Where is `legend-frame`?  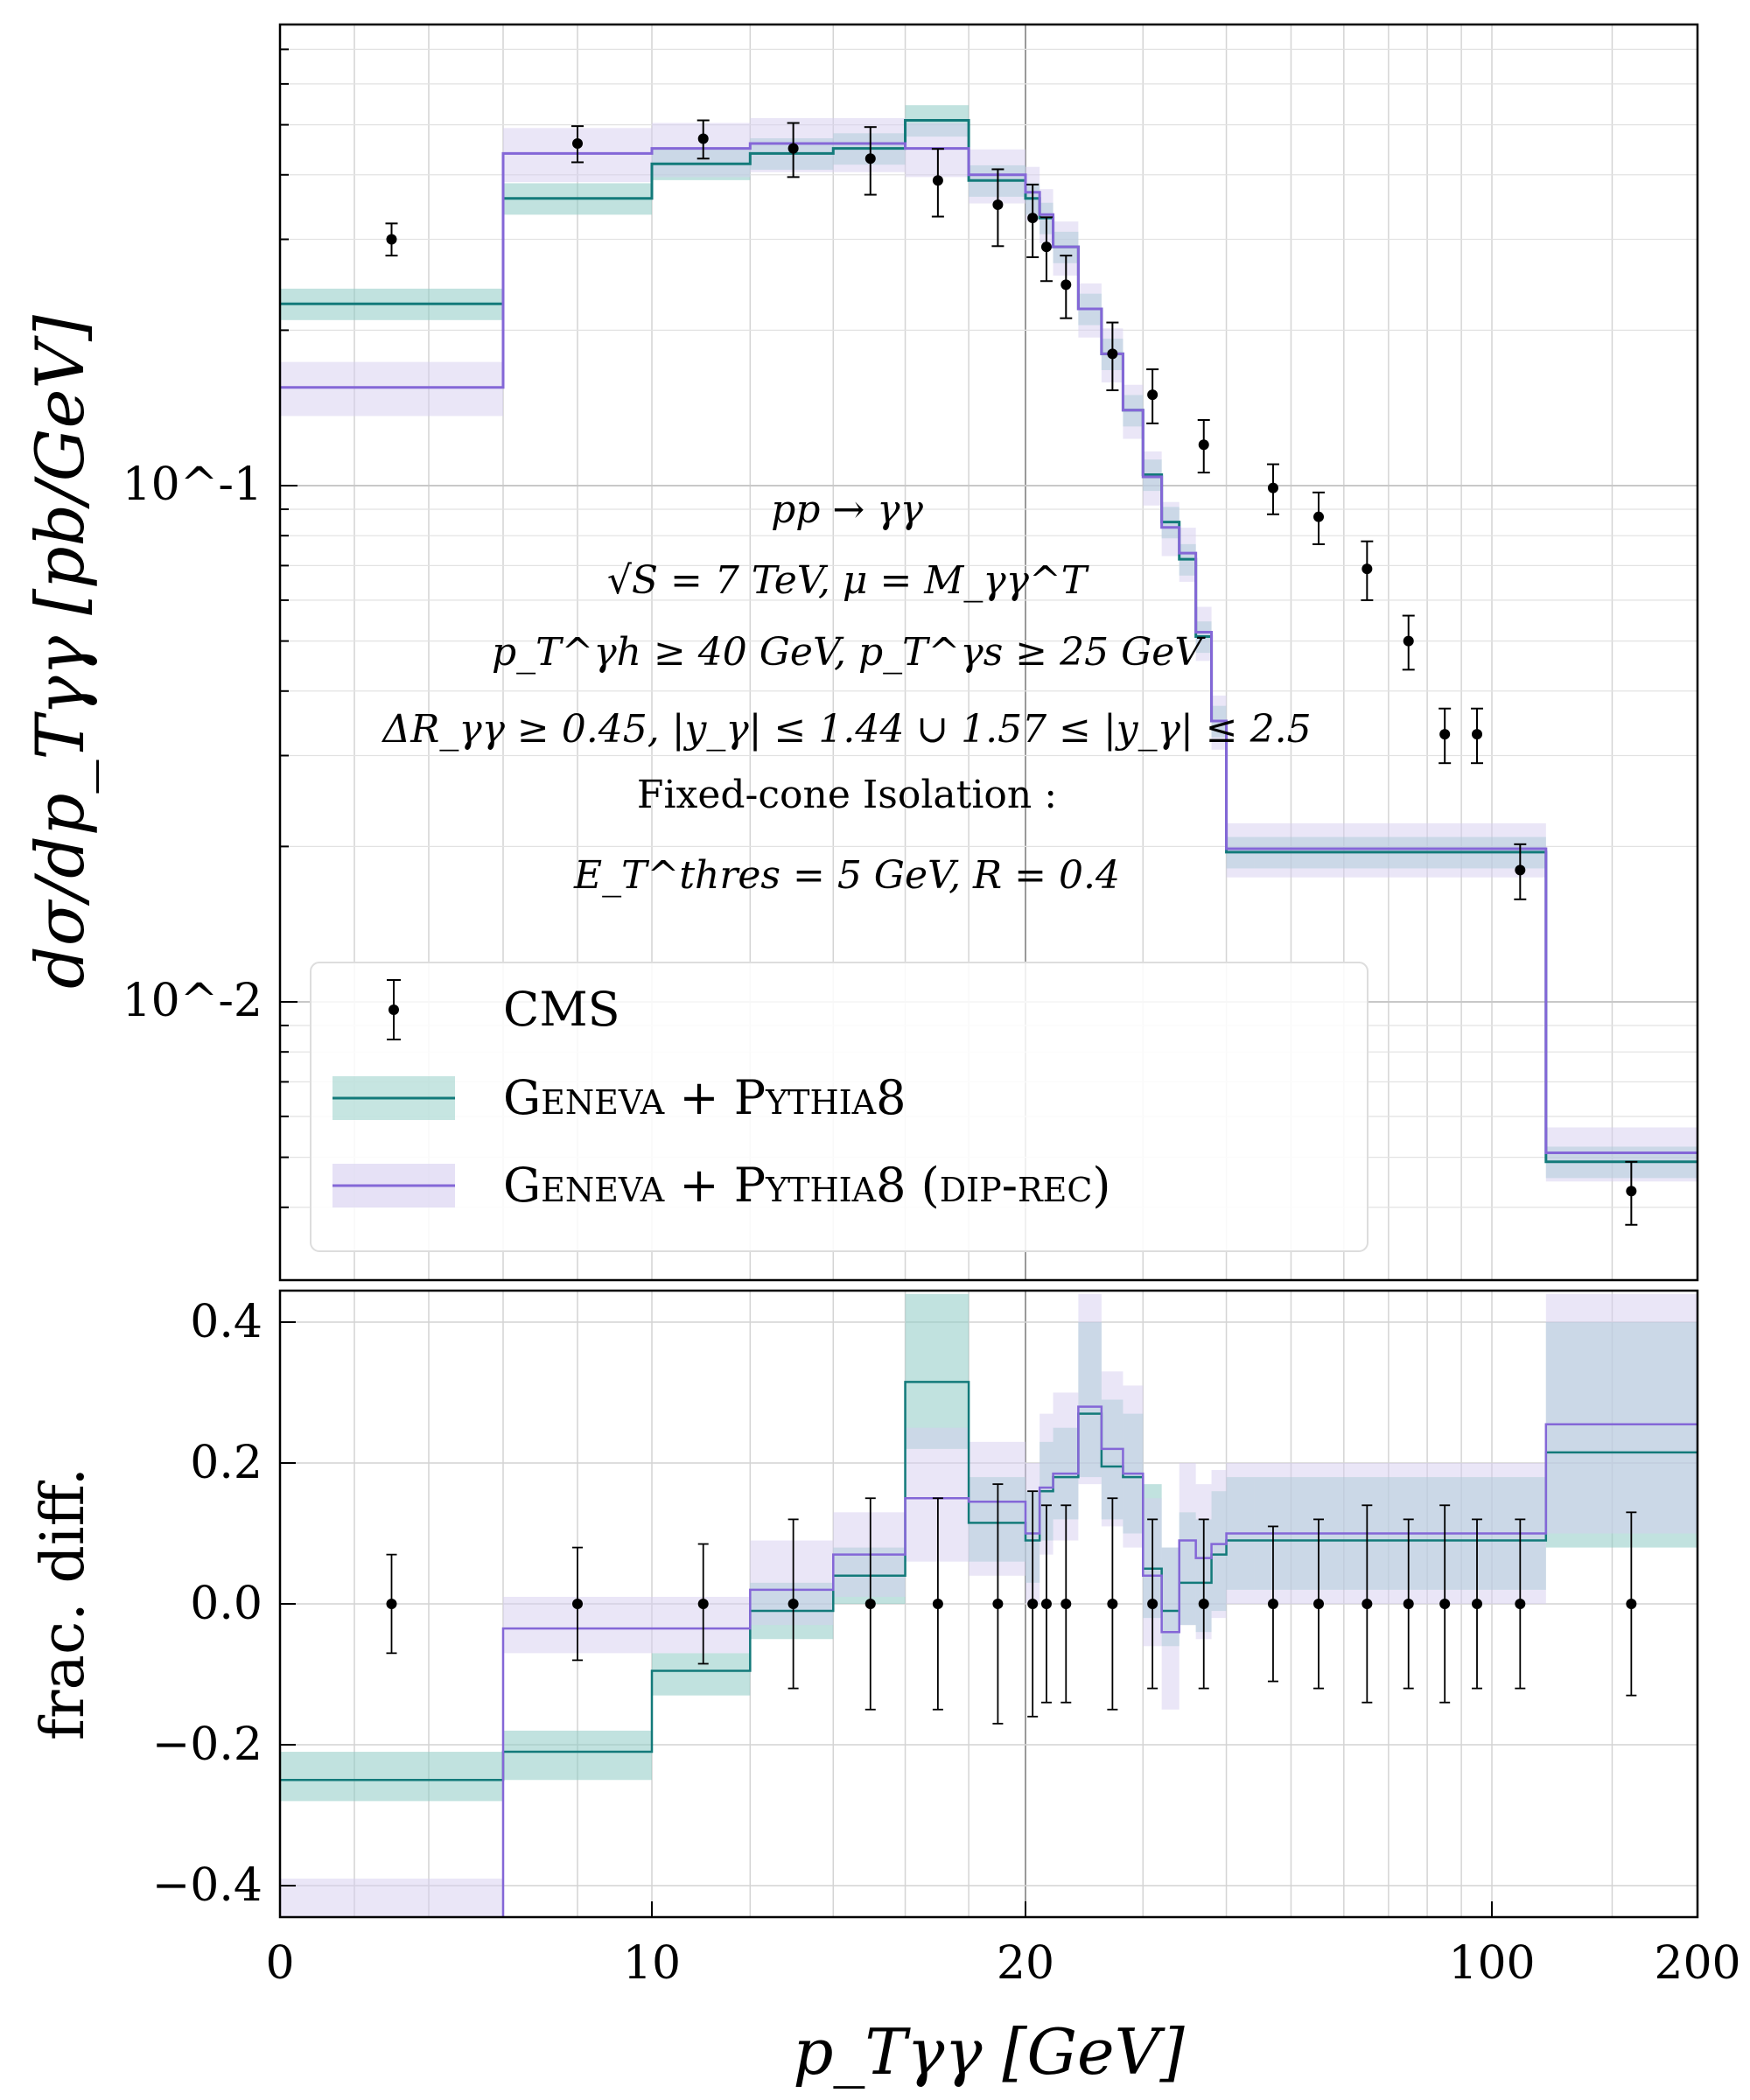
legend-frame is located at coordinates (839, 1107).